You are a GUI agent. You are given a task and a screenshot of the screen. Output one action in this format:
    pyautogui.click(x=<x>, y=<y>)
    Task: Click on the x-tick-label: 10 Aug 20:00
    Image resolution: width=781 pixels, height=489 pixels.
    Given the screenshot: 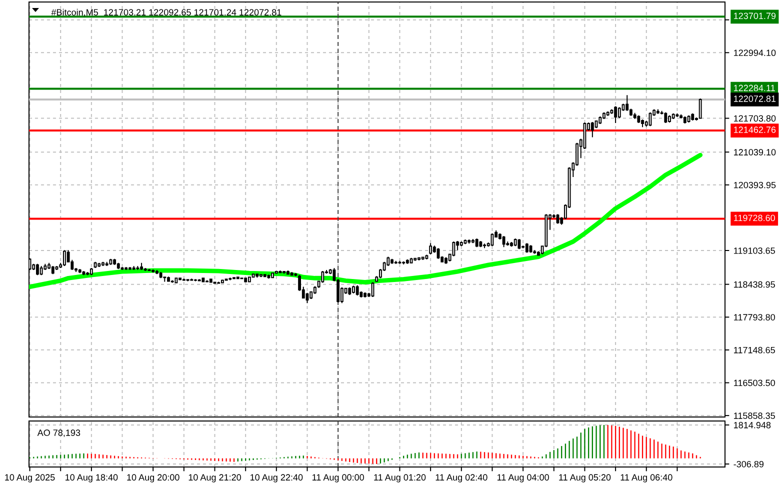 What is the action you would take?
    pyautogui.click(x=153, y=478)
    